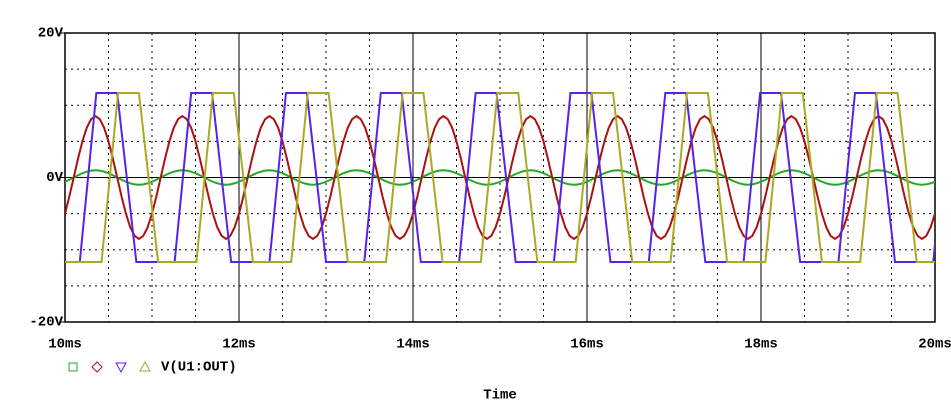 Image resolution: width=951 pixels, height=409 pixels. I want to click on x-tick-label: 14ms, so click(413, 345).